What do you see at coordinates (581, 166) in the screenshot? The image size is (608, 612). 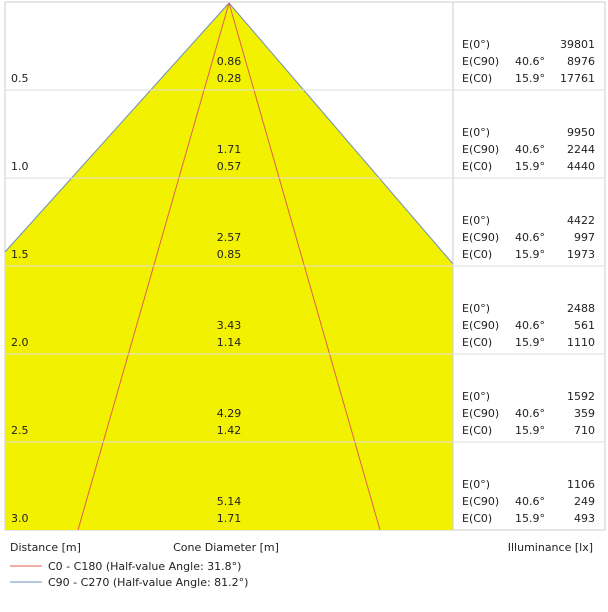 I see `value-e-c0: 4440` at bounding box center [581, 166].